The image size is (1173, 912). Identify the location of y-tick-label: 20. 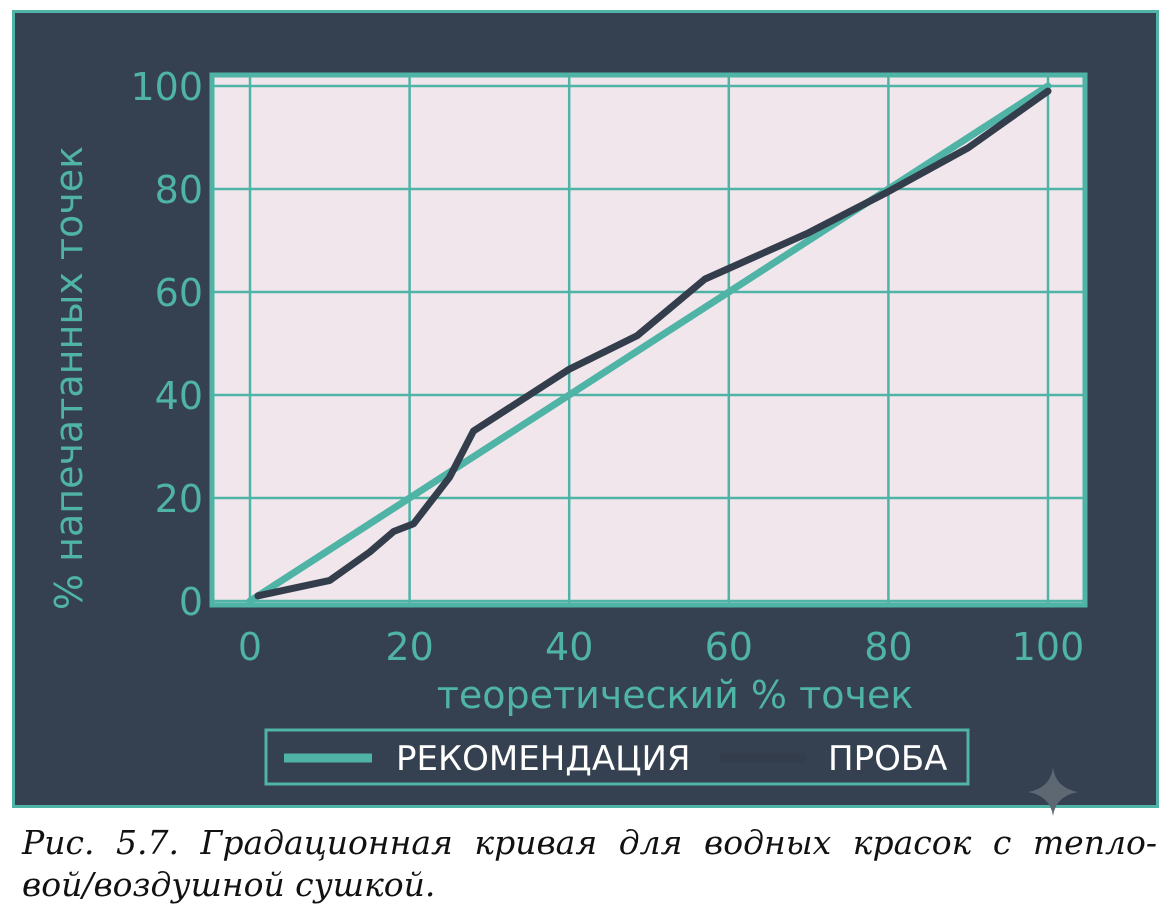
(179, 499).